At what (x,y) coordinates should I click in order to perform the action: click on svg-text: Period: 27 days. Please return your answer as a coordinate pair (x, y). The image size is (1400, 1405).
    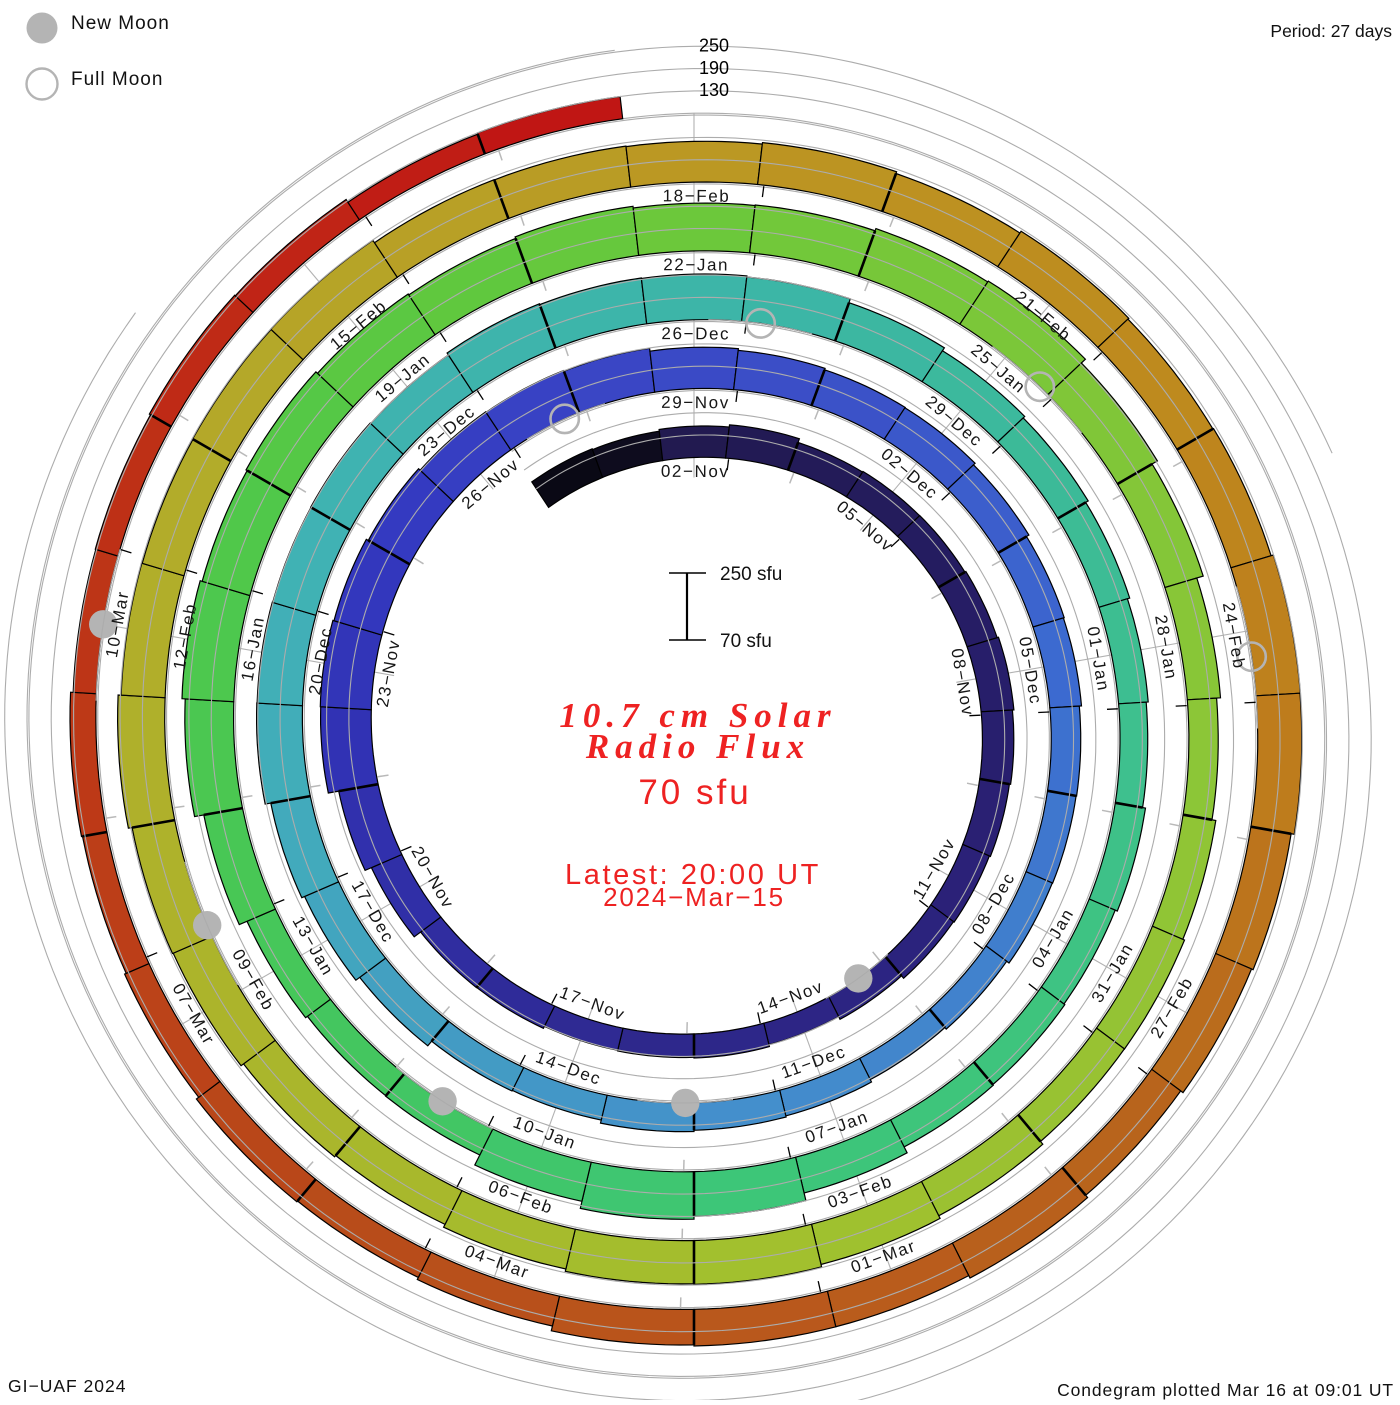
    Looking at the image, I should click on (1331, 31).